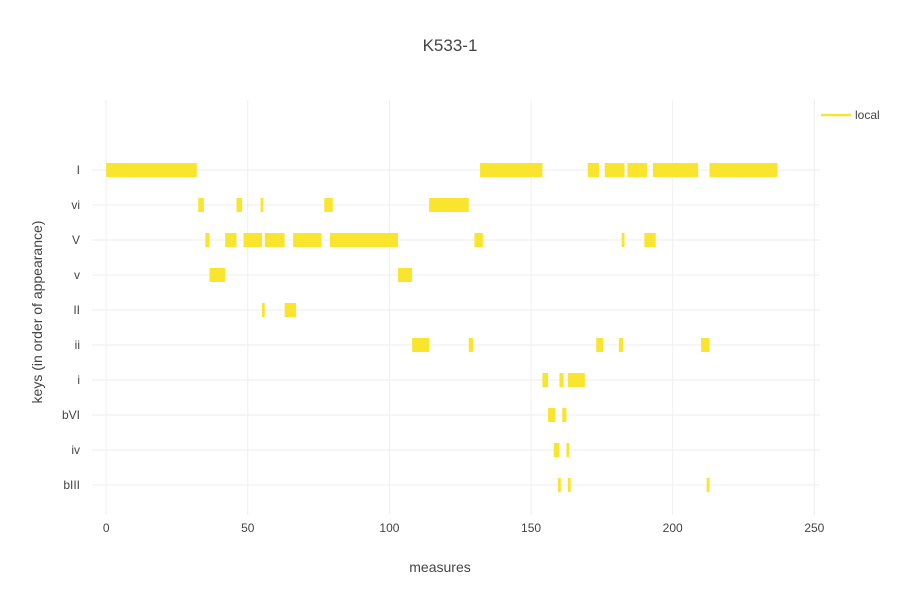  I want to click on y-tick-label: v, so click(77, 275).